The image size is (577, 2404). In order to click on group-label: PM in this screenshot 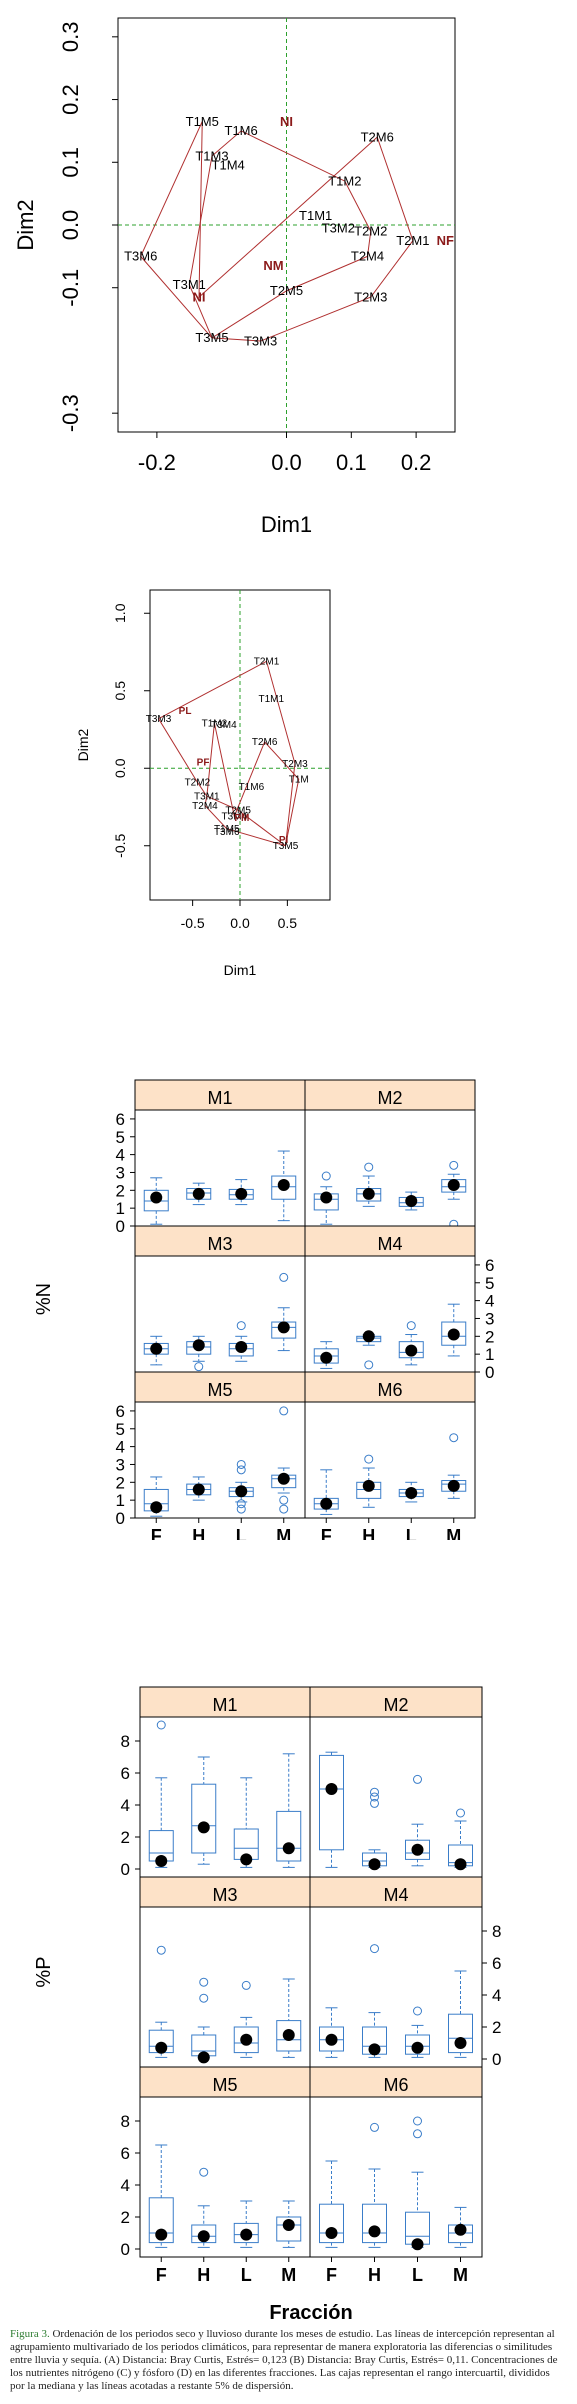, I will do `click(241, 818)`.